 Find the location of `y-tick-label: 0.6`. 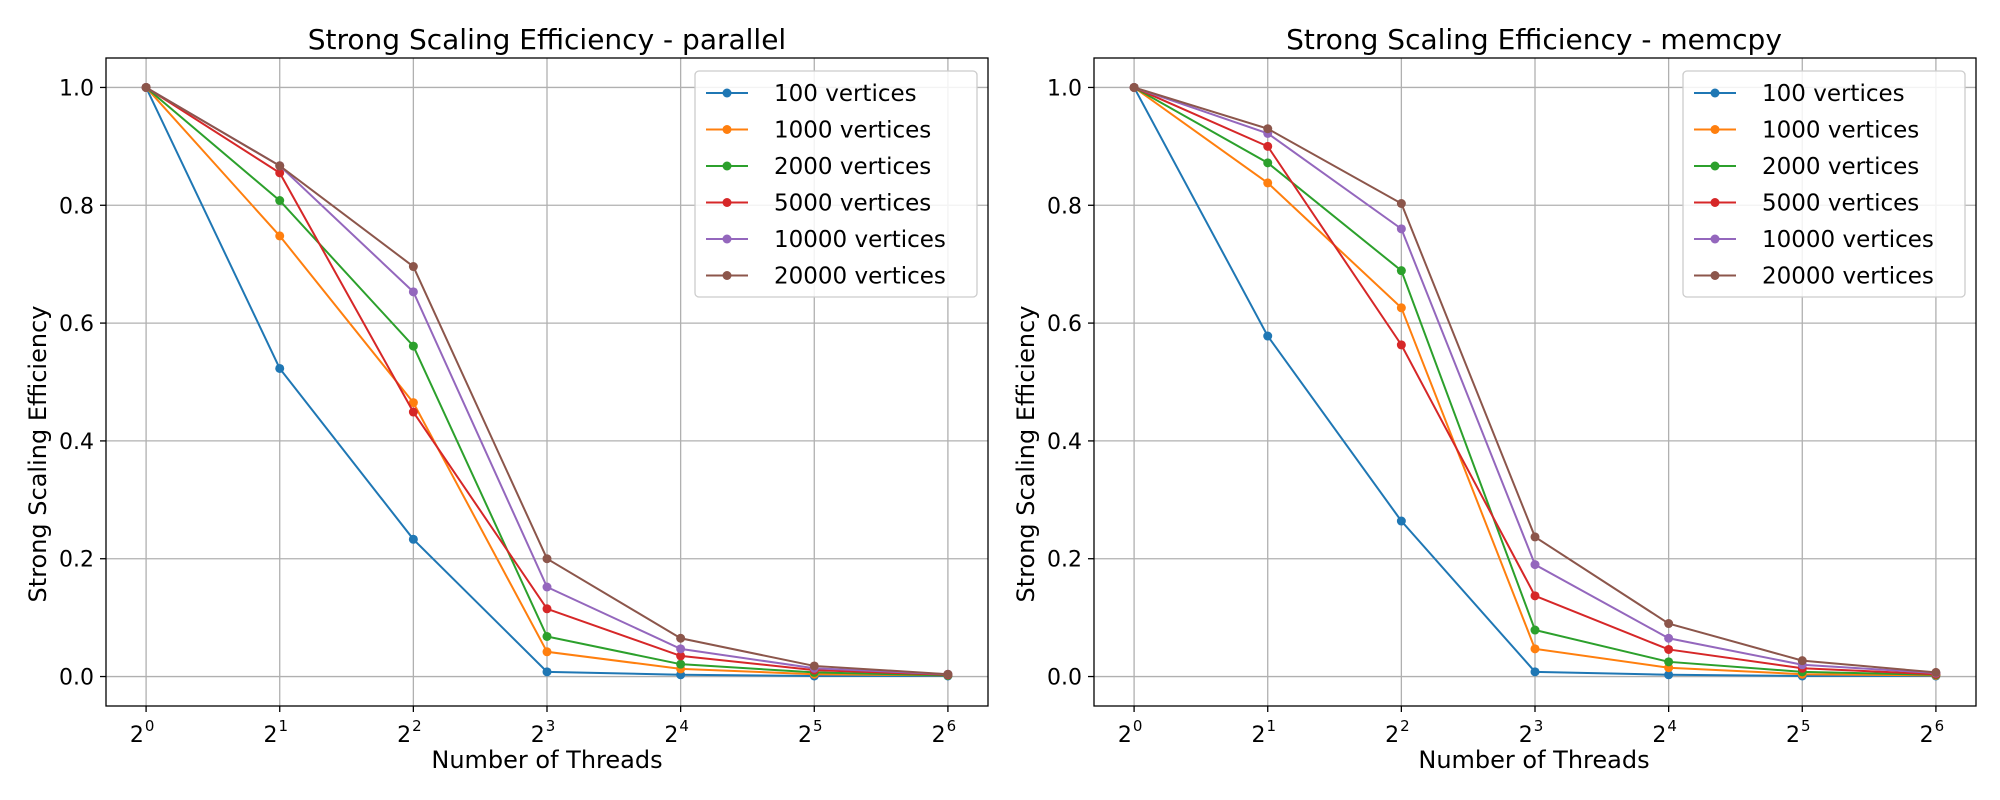

y-tick-label: 0.6 is located at coordinates (76, 324).